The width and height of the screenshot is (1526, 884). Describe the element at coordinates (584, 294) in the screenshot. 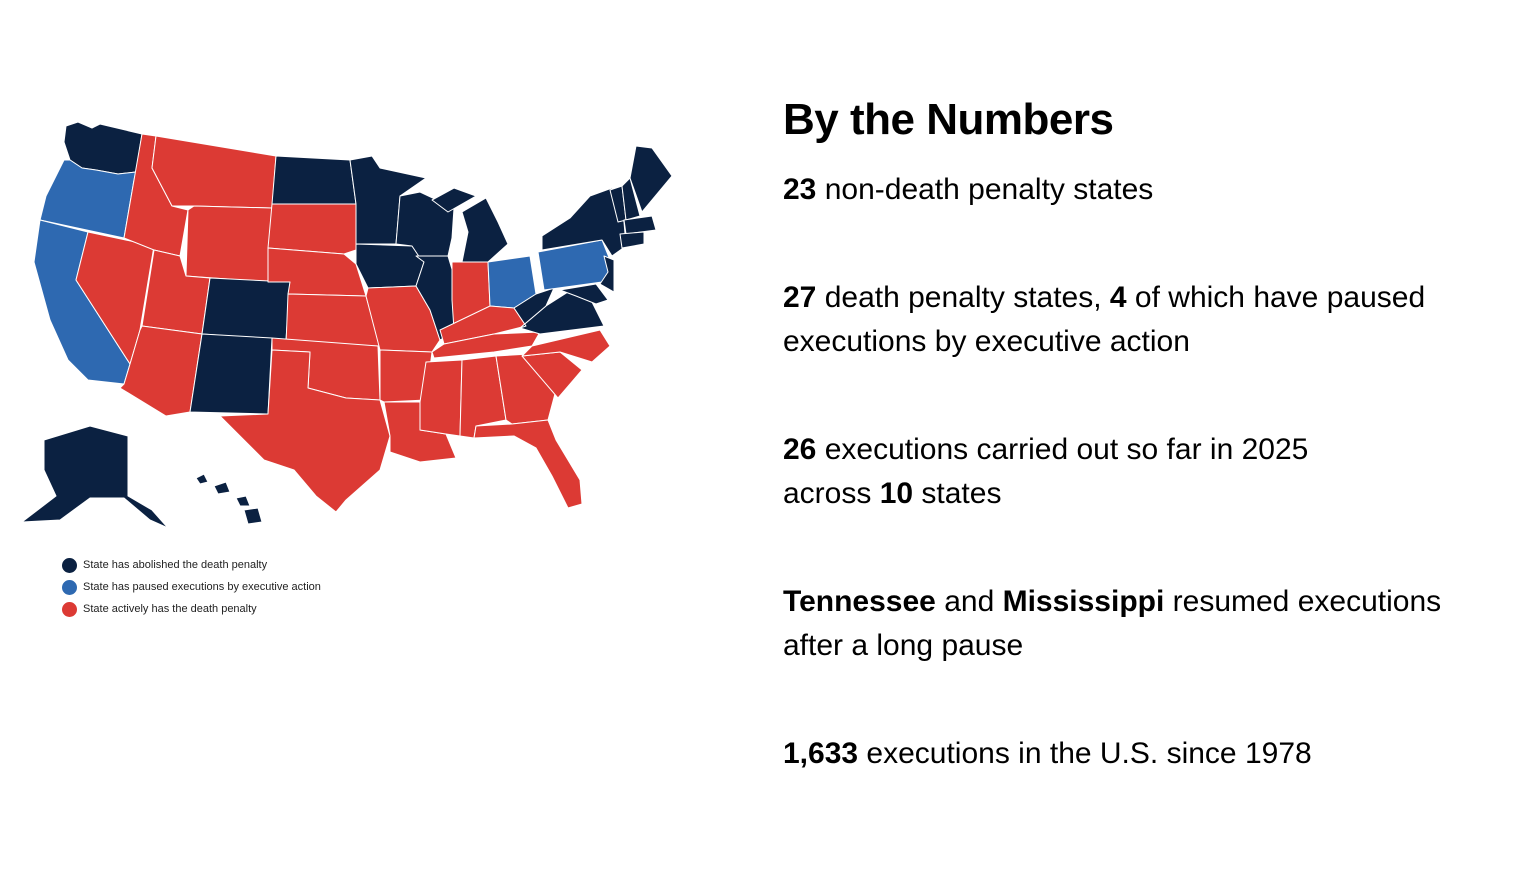

I see `state-maryland-delaware` at that location.